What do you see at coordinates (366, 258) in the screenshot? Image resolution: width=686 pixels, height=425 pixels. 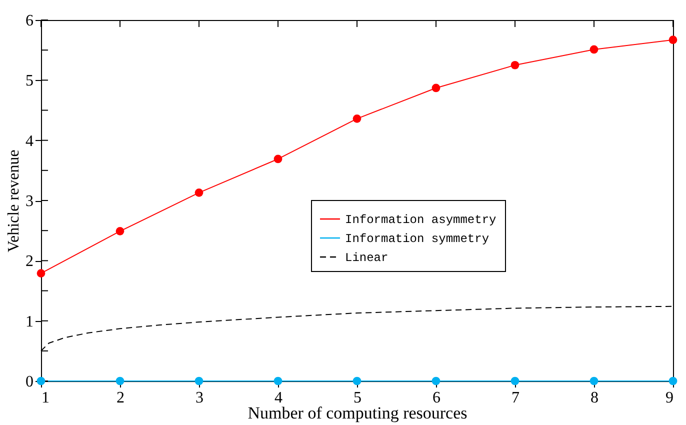 I see `legend-label: Linear` at bounding box center [366, 258].